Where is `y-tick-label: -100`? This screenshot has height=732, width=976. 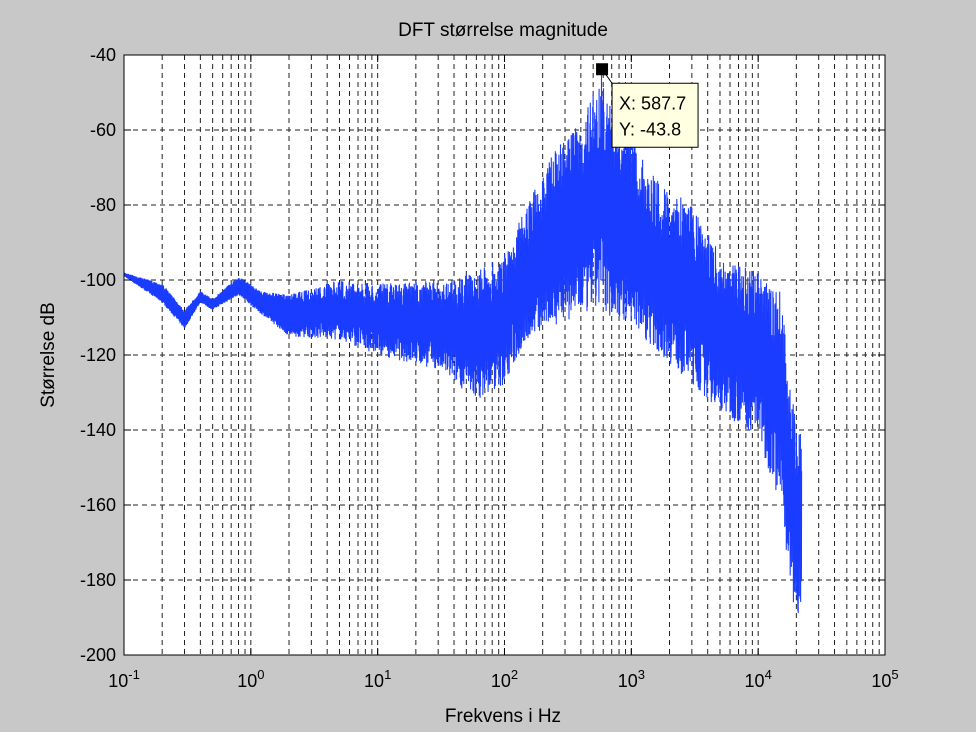
y-tick-label: -100 is located at coordinates (98, 280).